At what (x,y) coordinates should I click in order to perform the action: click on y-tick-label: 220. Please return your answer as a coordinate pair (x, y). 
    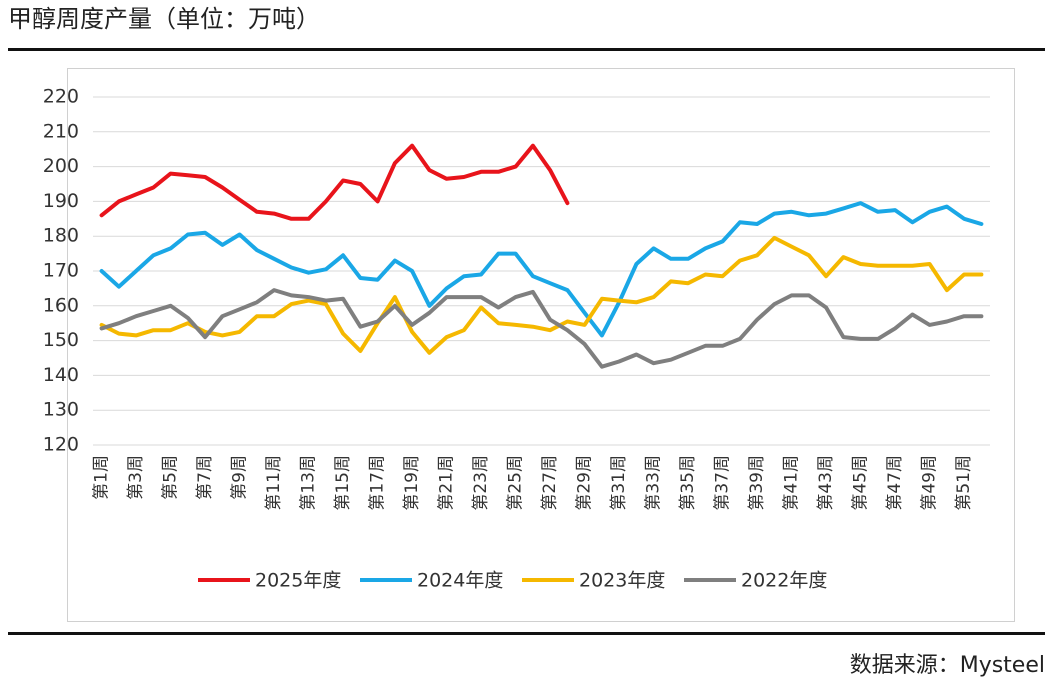
    Looking at the image, I should click on (61, 97).